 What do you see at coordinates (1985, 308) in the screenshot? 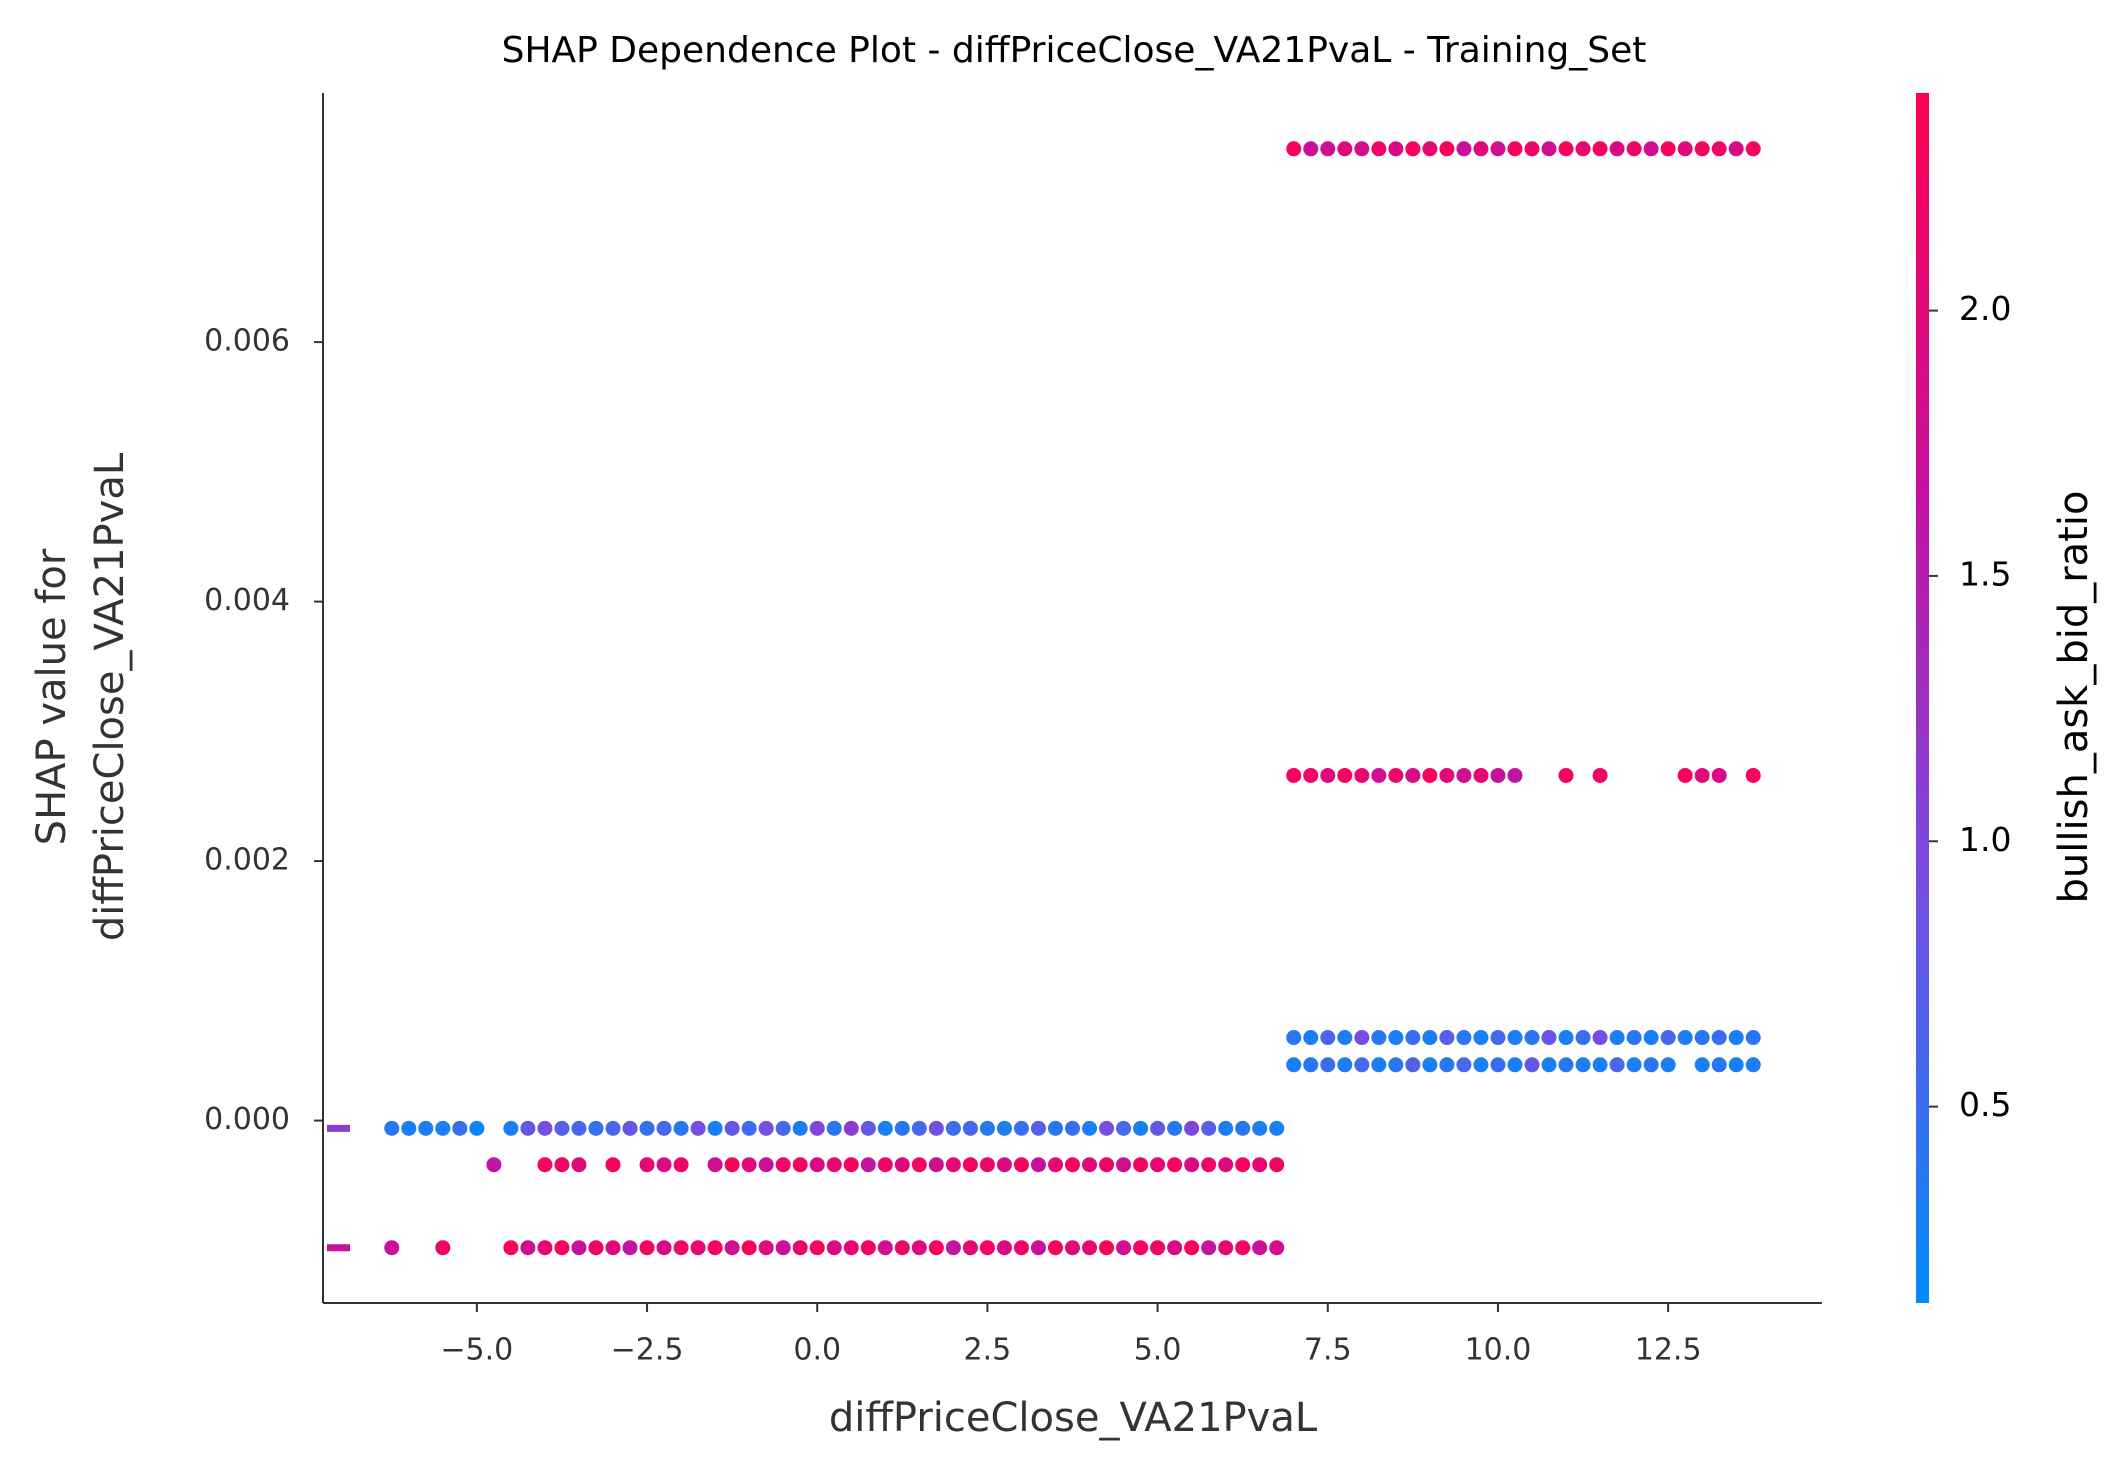
I see `colorbar-tick-label: 2.0` at bounding box center [1985, 308].